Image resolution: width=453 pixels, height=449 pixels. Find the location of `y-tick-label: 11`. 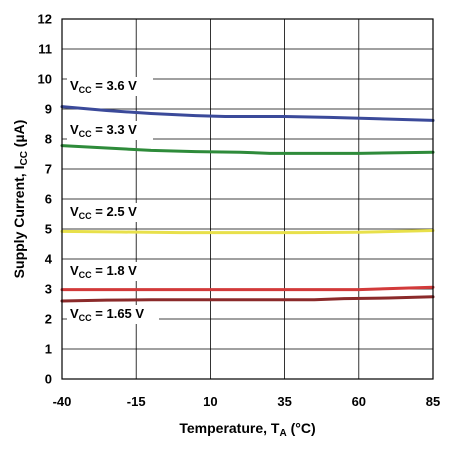

y-tick-label: 11 is located at coordinates (45, 49).